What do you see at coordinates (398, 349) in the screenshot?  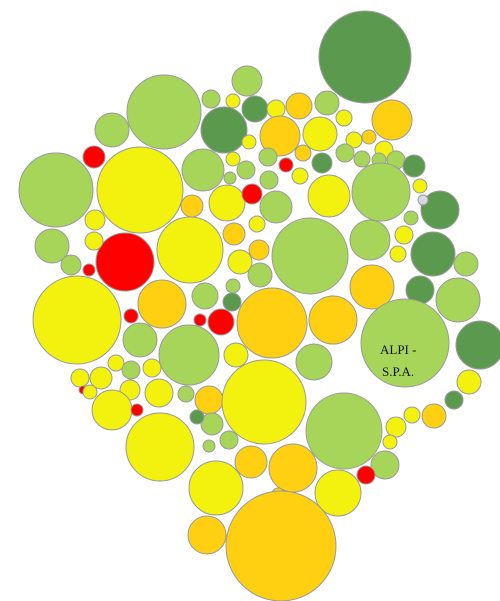 I see `bubble-label-line1: ALPI -` at bounding box center [398, 349].